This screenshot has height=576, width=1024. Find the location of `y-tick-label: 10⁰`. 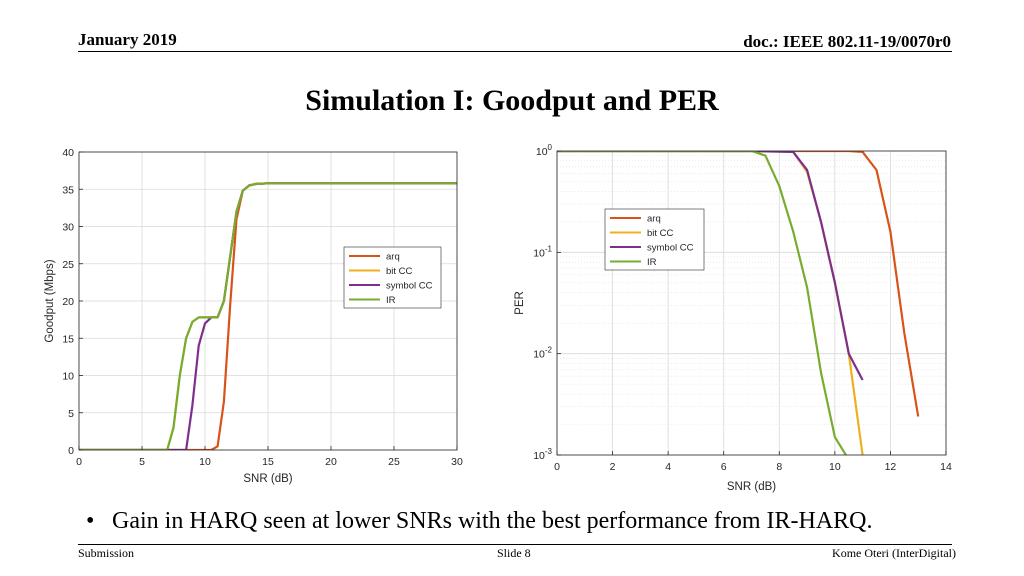

y-tick-label: 10⁰ is located at coordinates (544, 150).